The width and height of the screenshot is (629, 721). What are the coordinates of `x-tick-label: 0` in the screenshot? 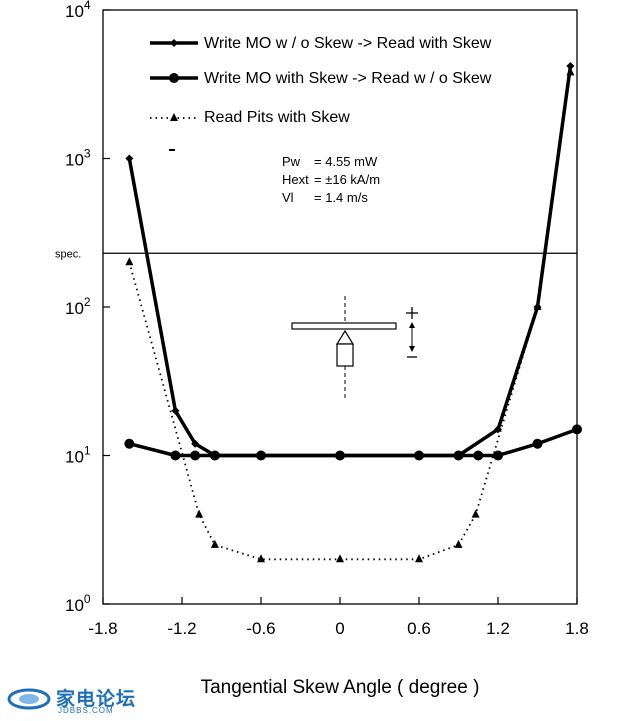 It's located at (339, 628).